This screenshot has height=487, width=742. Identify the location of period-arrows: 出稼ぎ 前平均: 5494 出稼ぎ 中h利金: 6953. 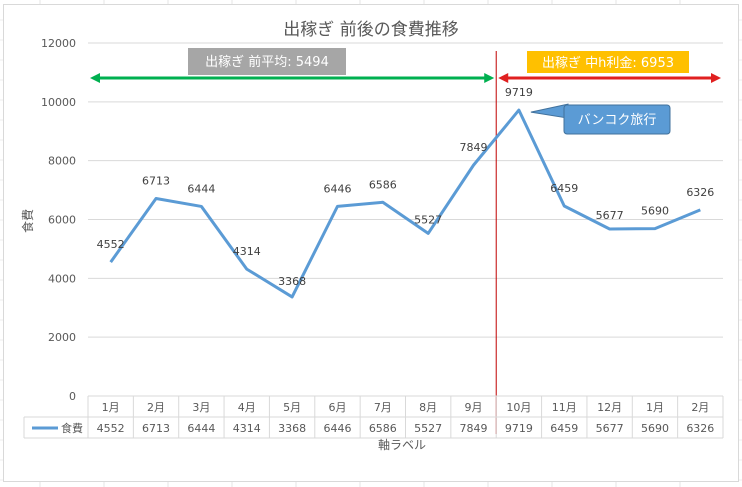
(405, 65).